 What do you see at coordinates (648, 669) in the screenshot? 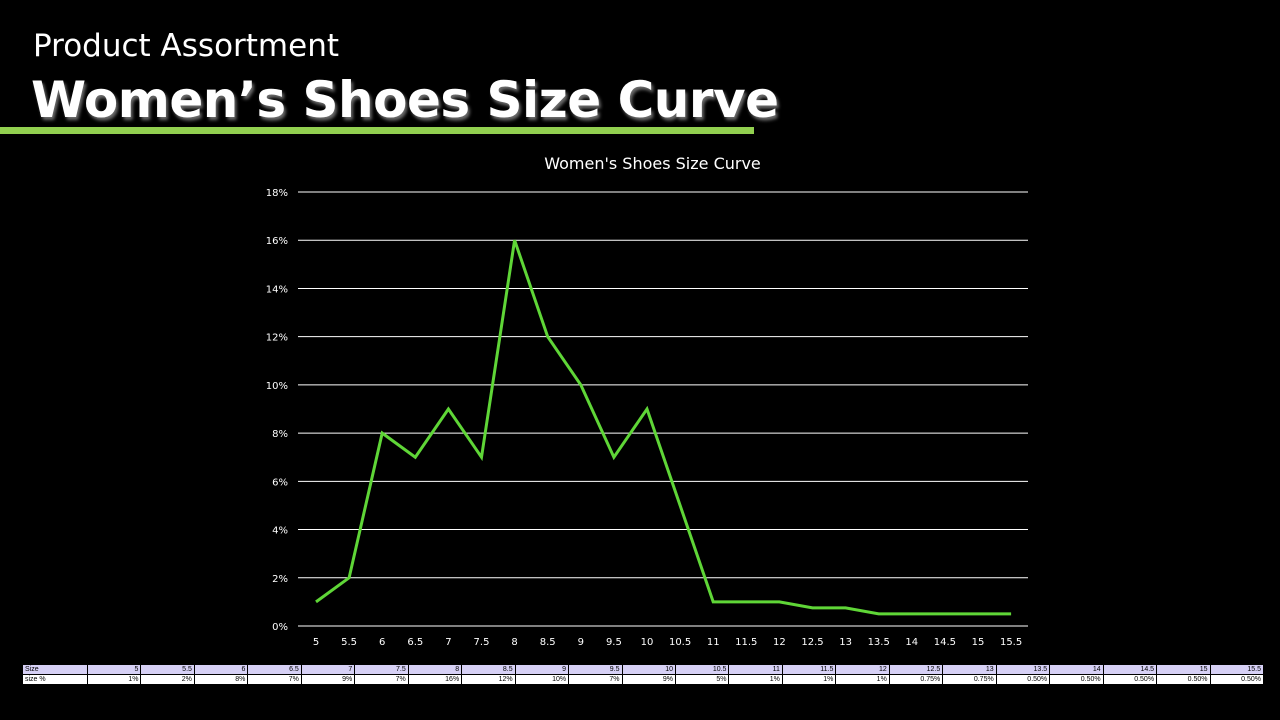
I see `size-cell: 10` at bounding box center [648, 669].